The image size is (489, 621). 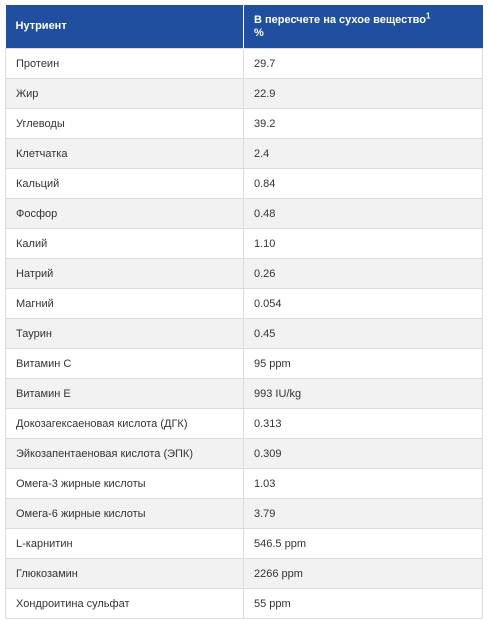 I want to click on table-row: Клетчатка 2.4, so click(x=244, y=153).